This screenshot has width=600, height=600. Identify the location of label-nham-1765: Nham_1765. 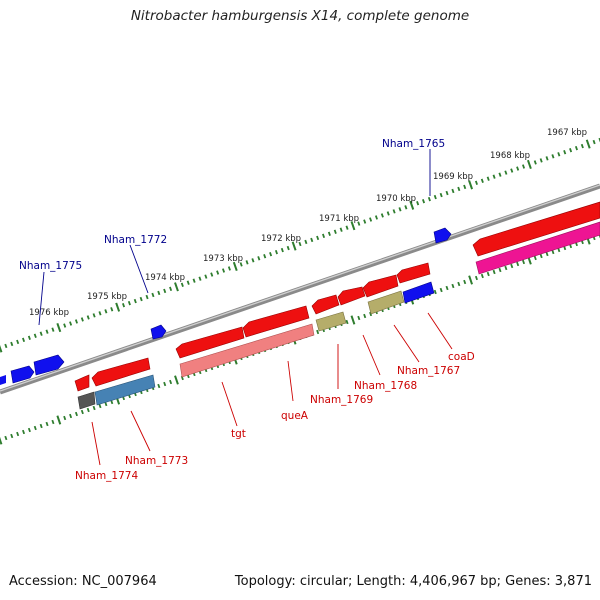
(413, 144).